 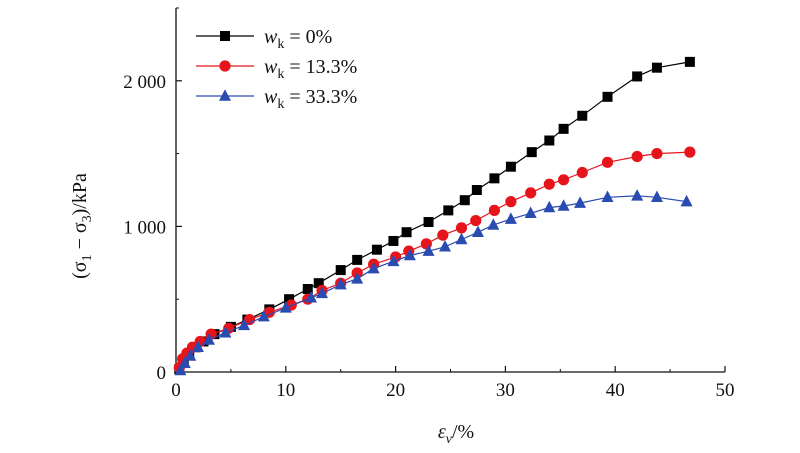 I want to click on x-axis-subscript: v, so click(x=449, y=439).